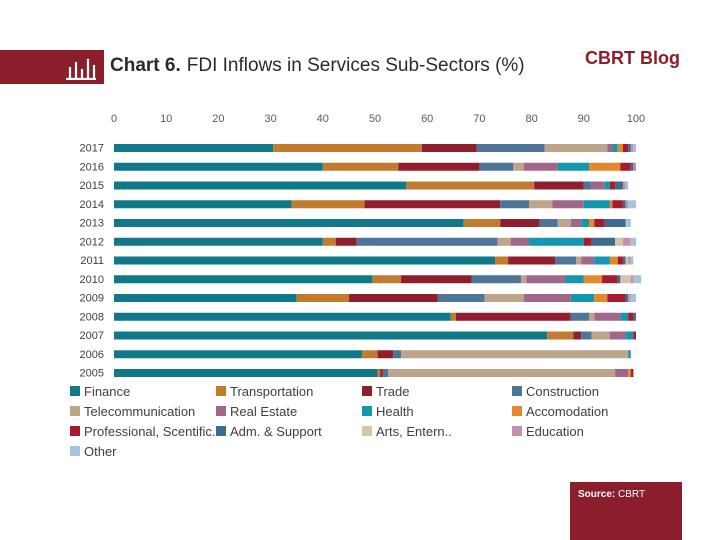 The width and height of the screenshot is (720, 540). What do you see at coordinates (414, 431) in the screenshot?
I see `legend-label: Arts, Entern..` at bounding box center [414, 431].